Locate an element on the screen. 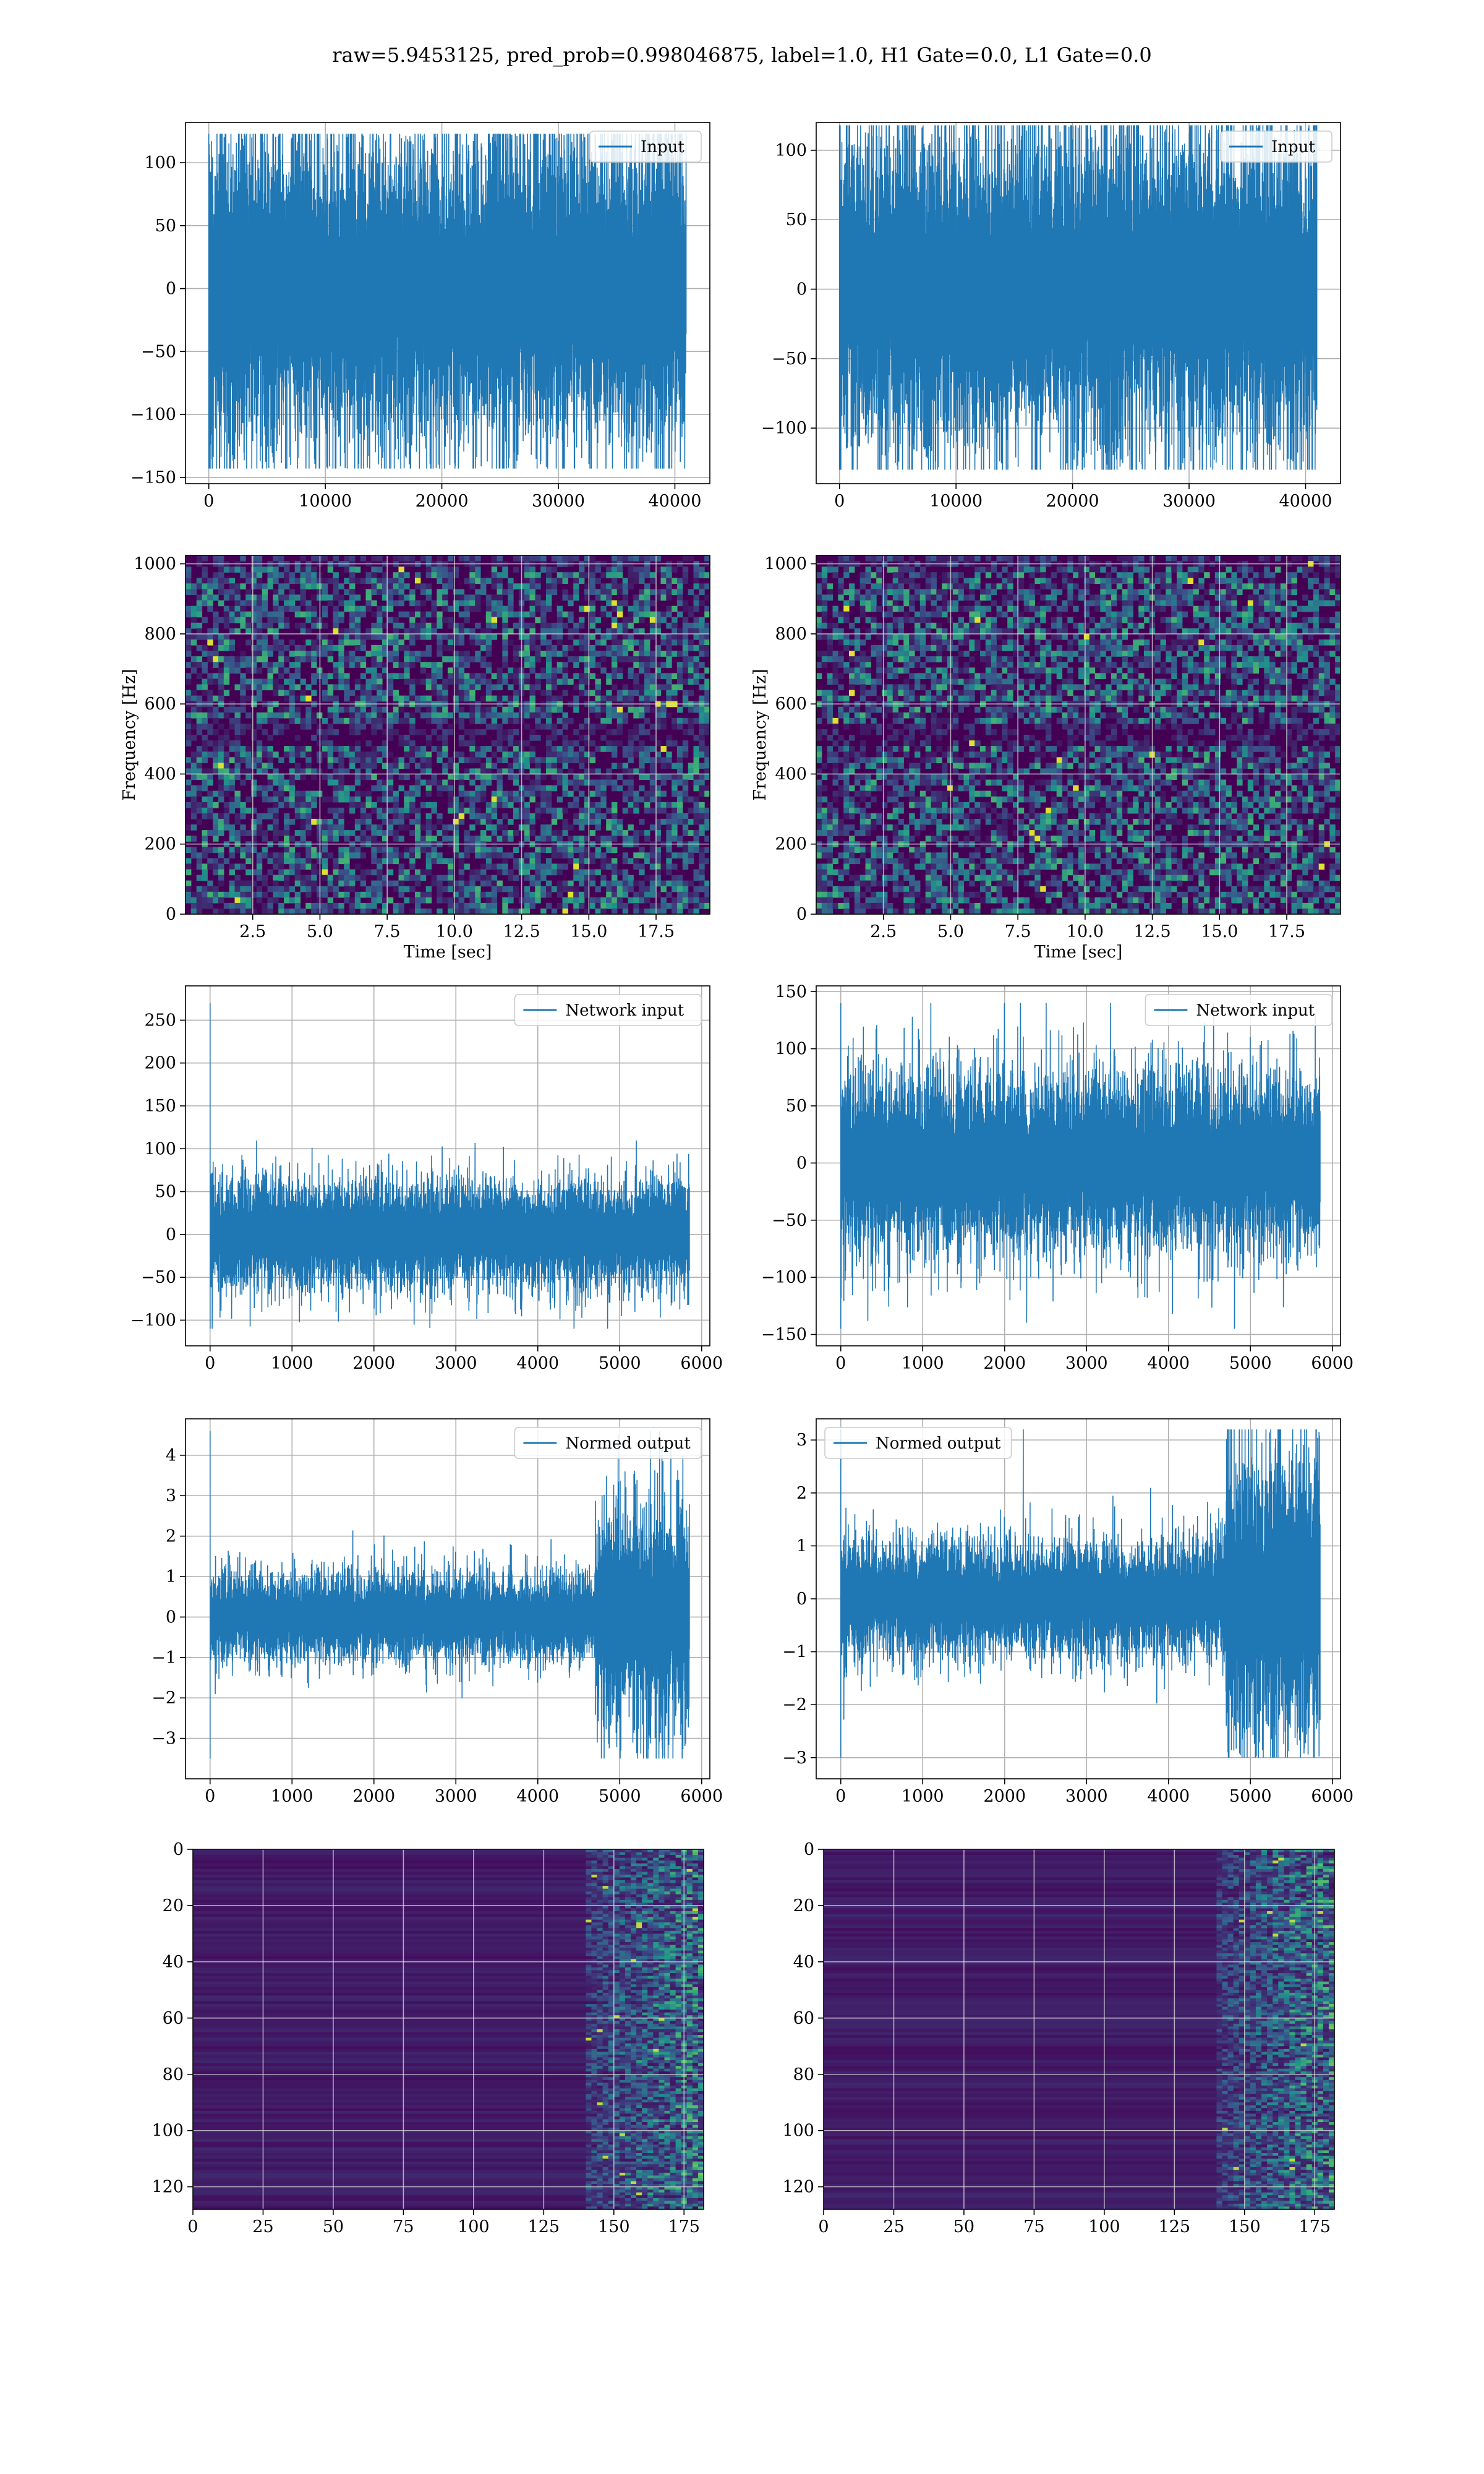 This screenshot has height=2474, width=1484. network-input-l1-ytick-label: −150 is located at coordinates (784, 1335).